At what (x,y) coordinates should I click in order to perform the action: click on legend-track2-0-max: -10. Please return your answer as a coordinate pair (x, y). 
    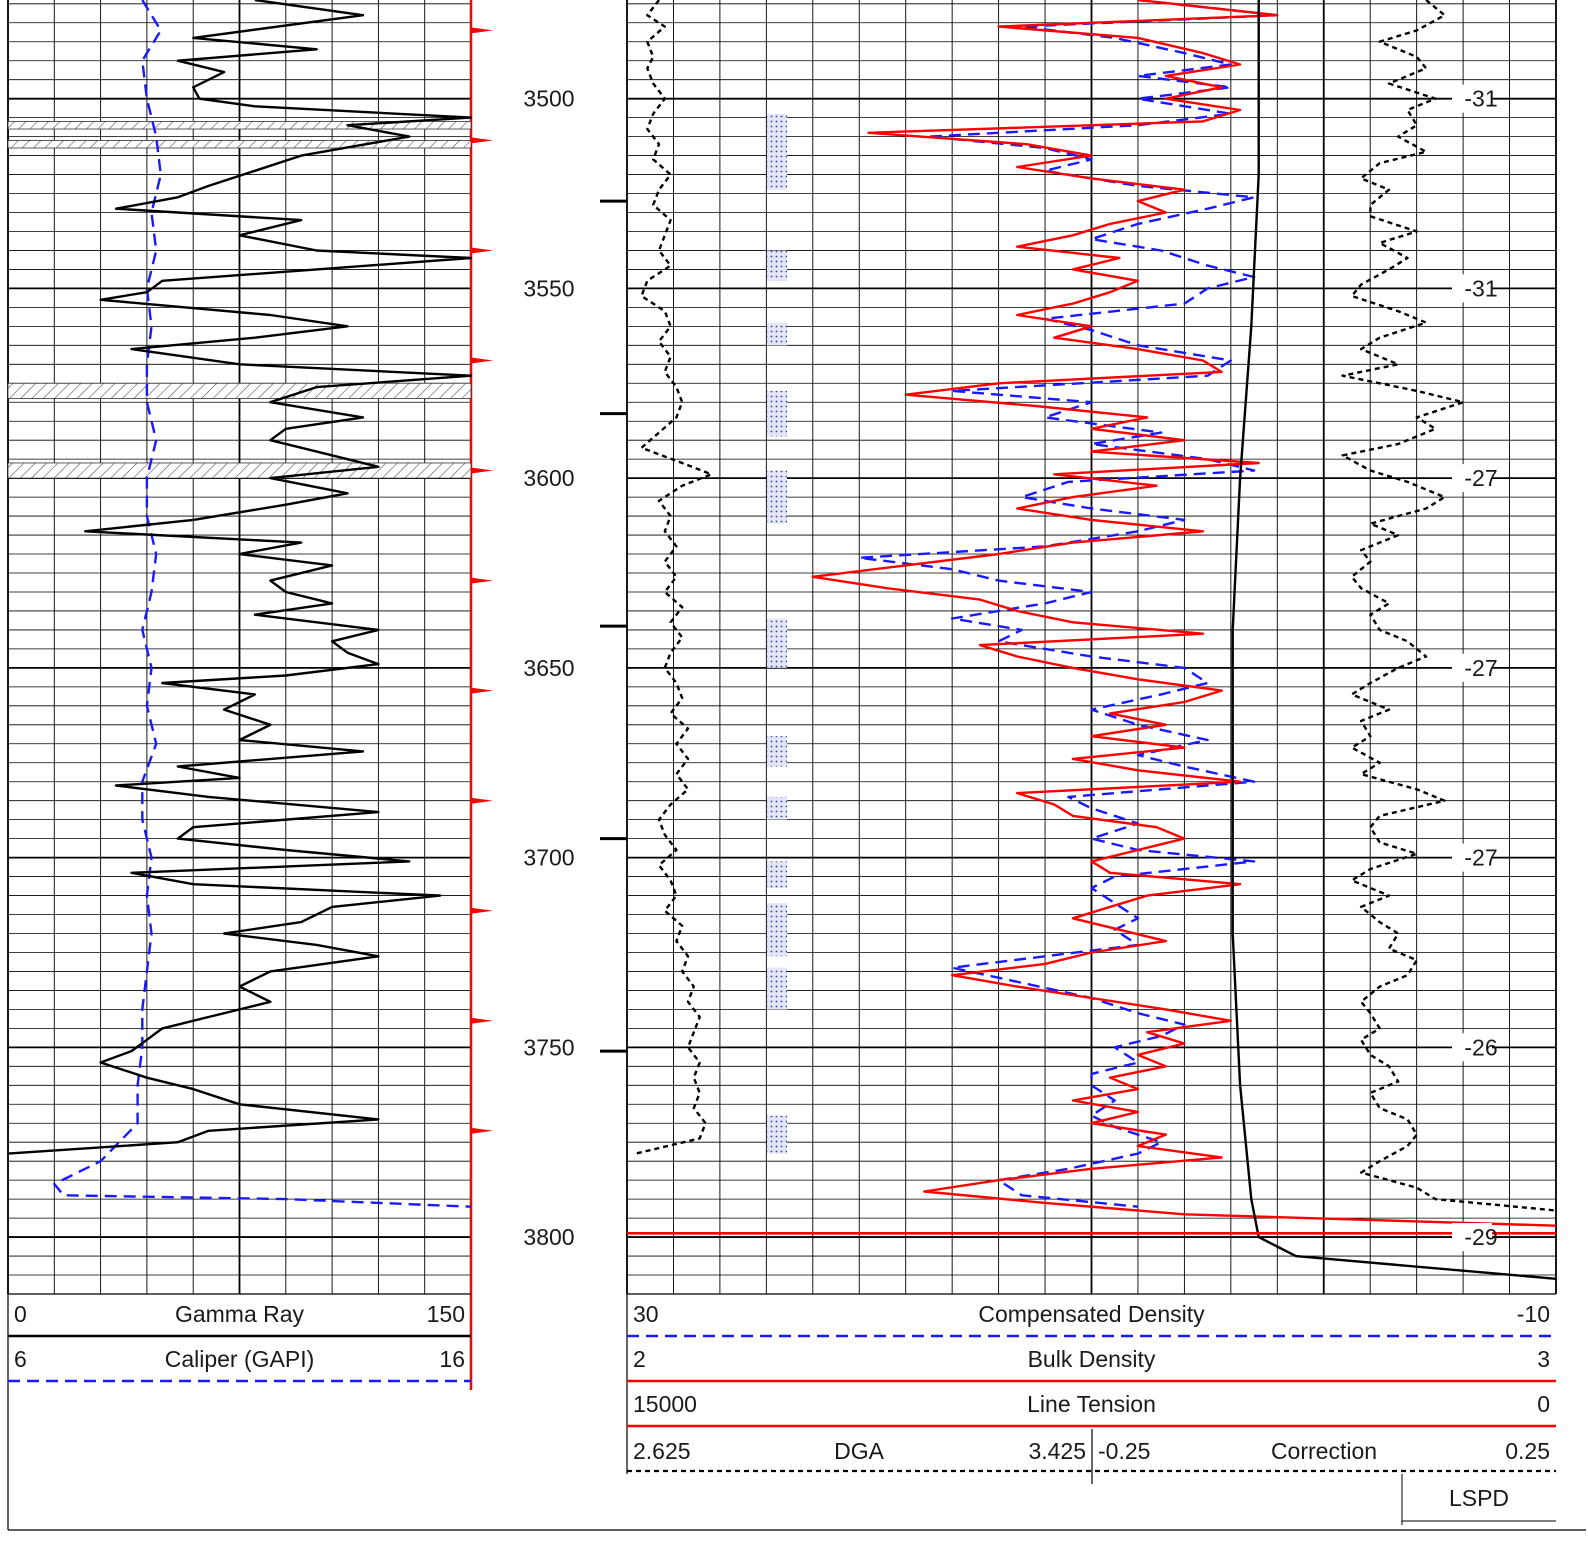
    Looking at the image, I should click on (1533, 1314).